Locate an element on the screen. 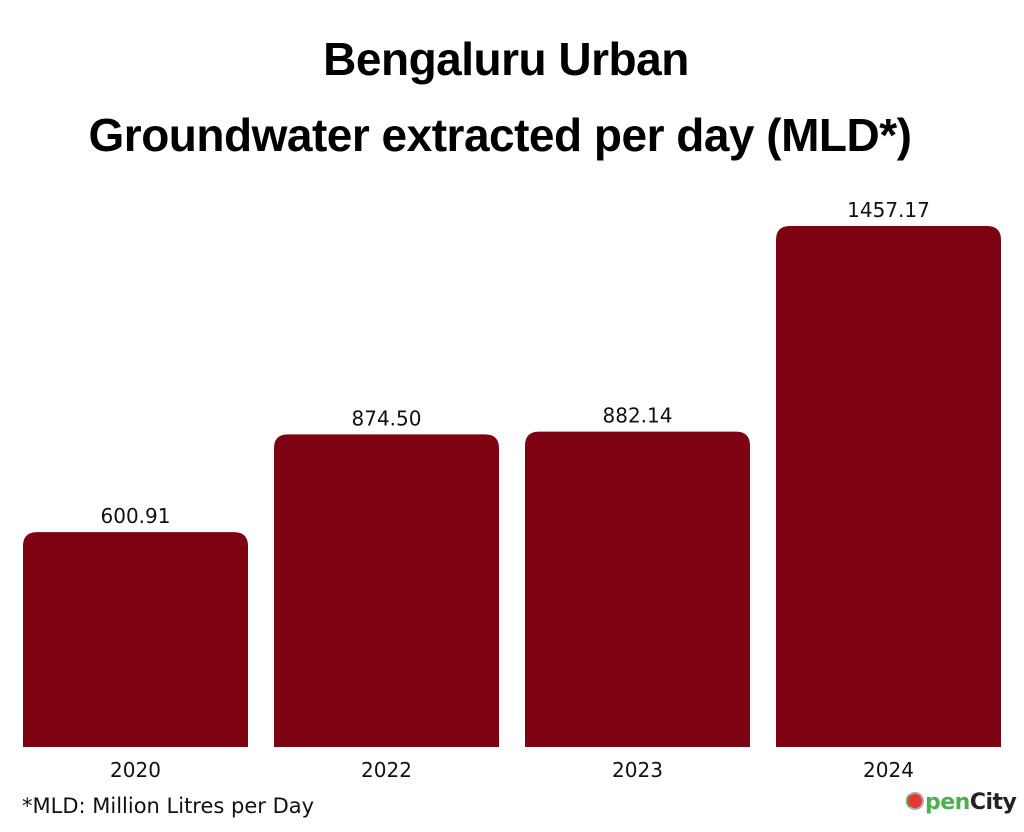  x-tick-label-2022: 2022 is located at coordinates (386, 770).